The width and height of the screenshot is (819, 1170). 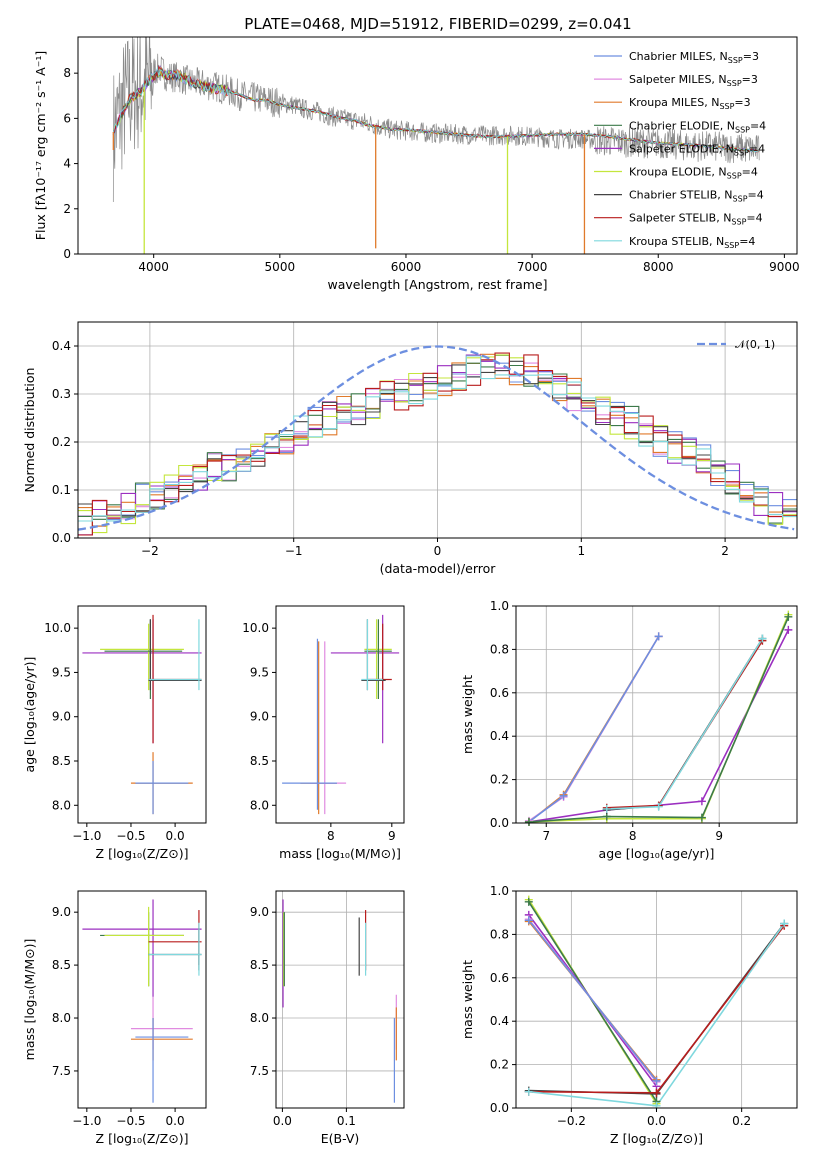 I want to click on x-tick-label: 8, so click(x=633, y=836).